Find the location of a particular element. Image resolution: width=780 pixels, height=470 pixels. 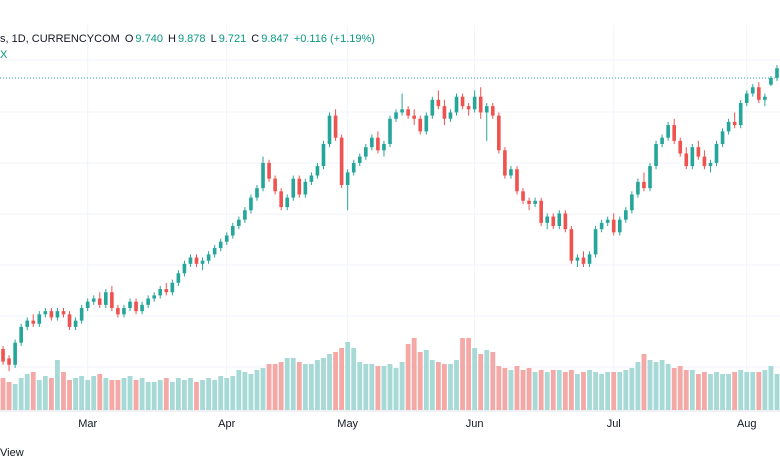

legend-change: +0.116 (+1.19%) is located at coordinates (334, 39).